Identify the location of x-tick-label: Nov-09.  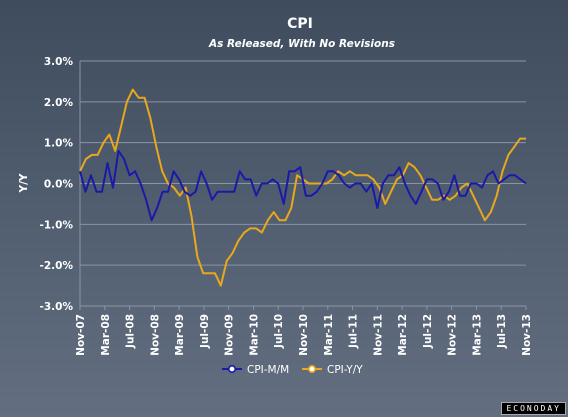
(230, 335).